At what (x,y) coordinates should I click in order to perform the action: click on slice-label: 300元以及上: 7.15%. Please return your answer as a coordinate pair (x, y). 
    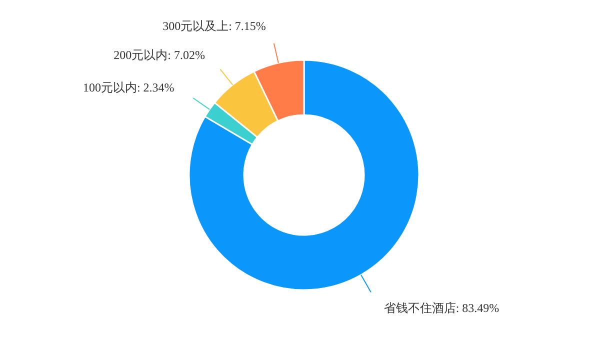
    Looking at the image, I should click on (214, 25).